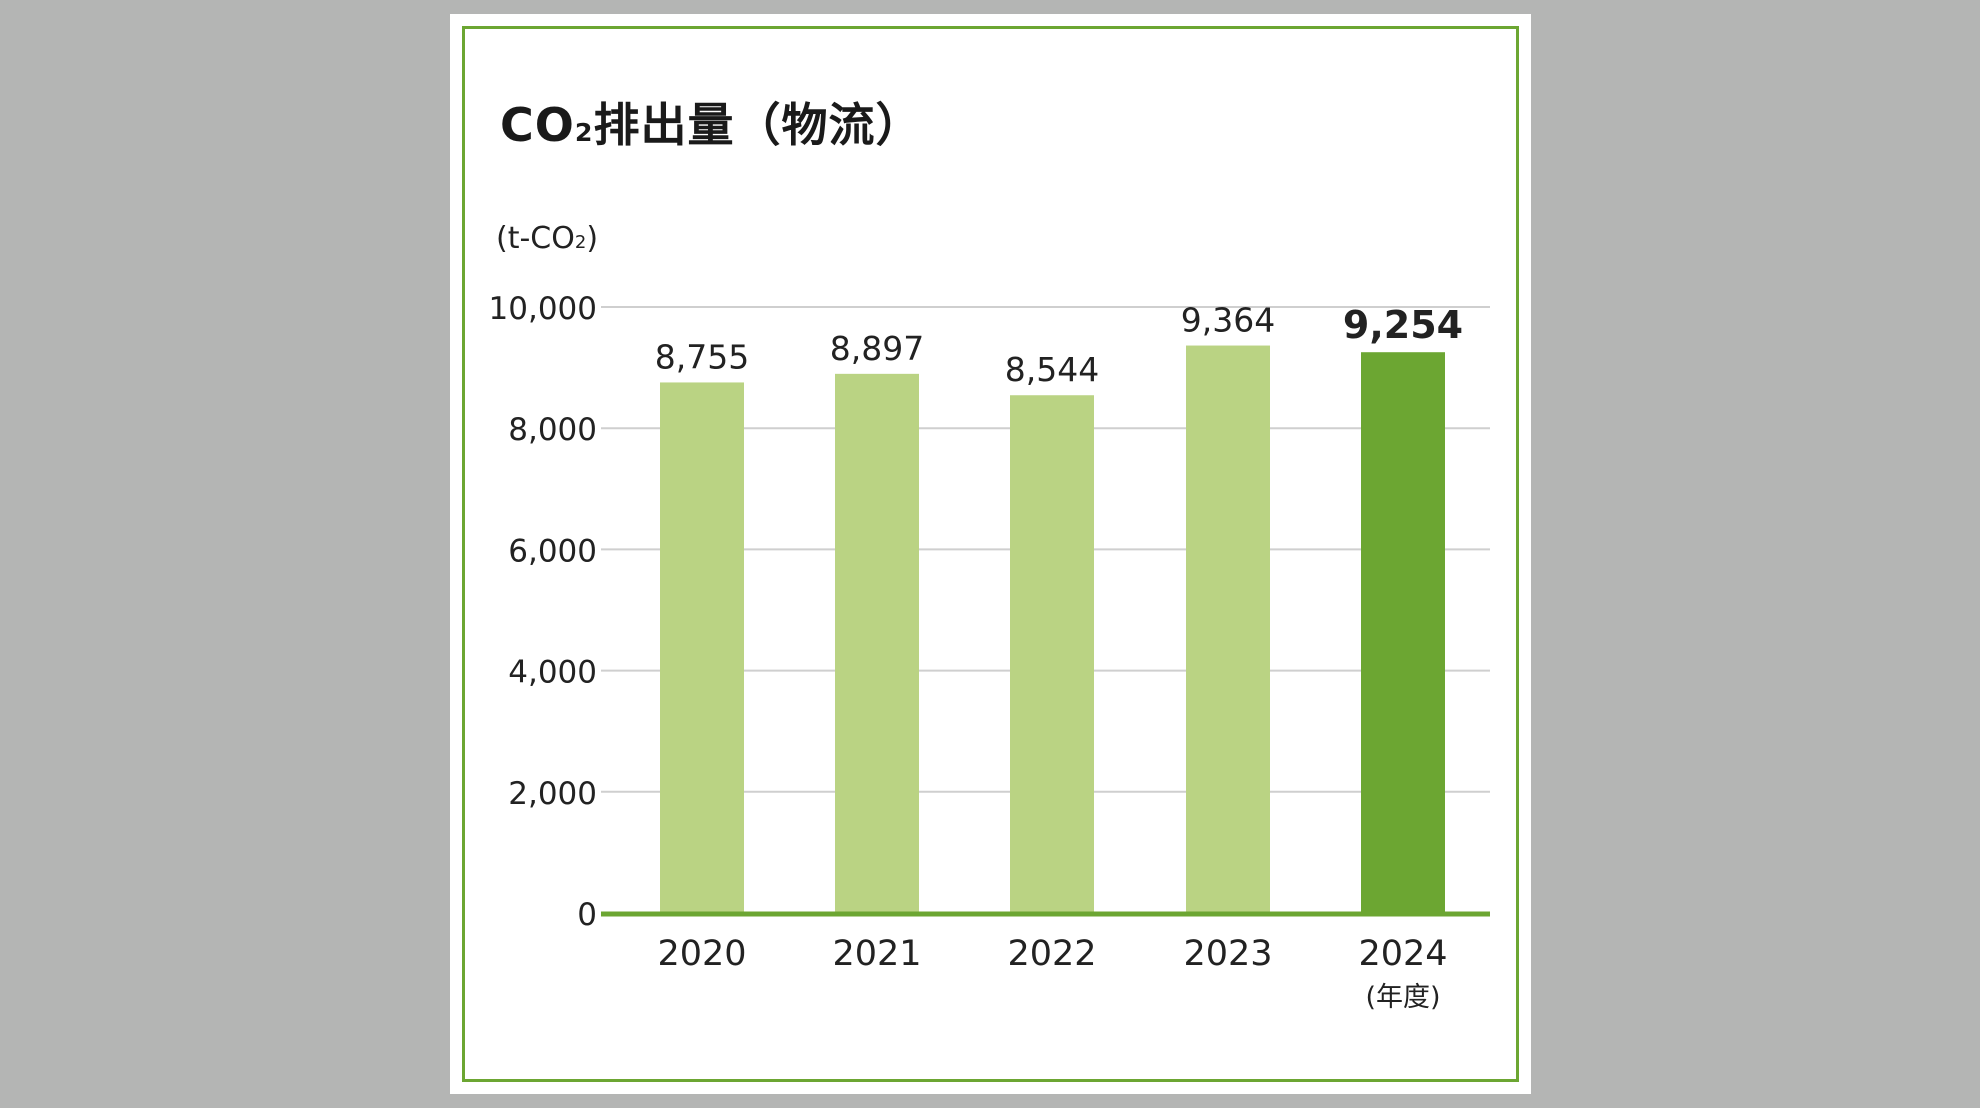  What do you see at coordinates (592, 238) in the screenshot?
I see `unit-part-b: )` at bounding box center [592, 238].